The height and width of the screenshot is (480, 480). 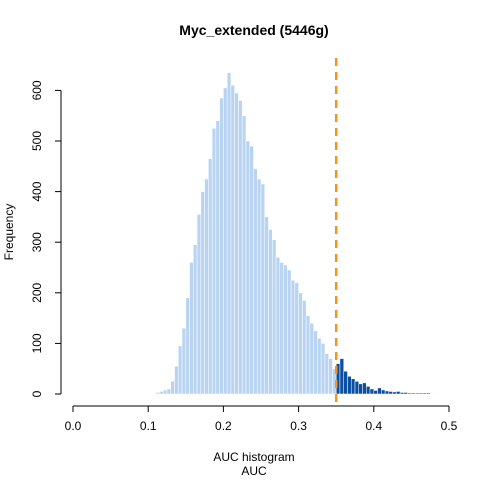 What do you see at coordinates (73, 426) in the screenshot?
I see `x-tick-label: 0.0` at bounding box center [73, 426].